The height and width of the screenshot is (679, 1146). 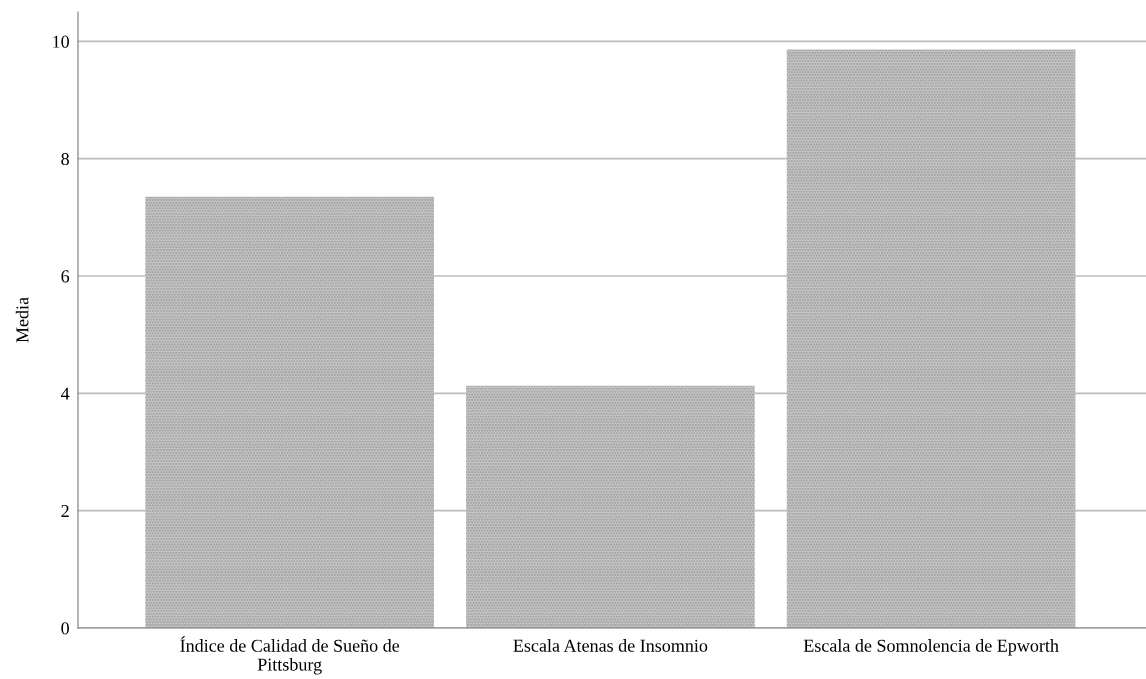 What do you see at coordinates (290, 655) in the screenshot?
I see `x-tick-label: Índice de Calidad de Sueño de Pittsburg` at bounding box center [290, 655].